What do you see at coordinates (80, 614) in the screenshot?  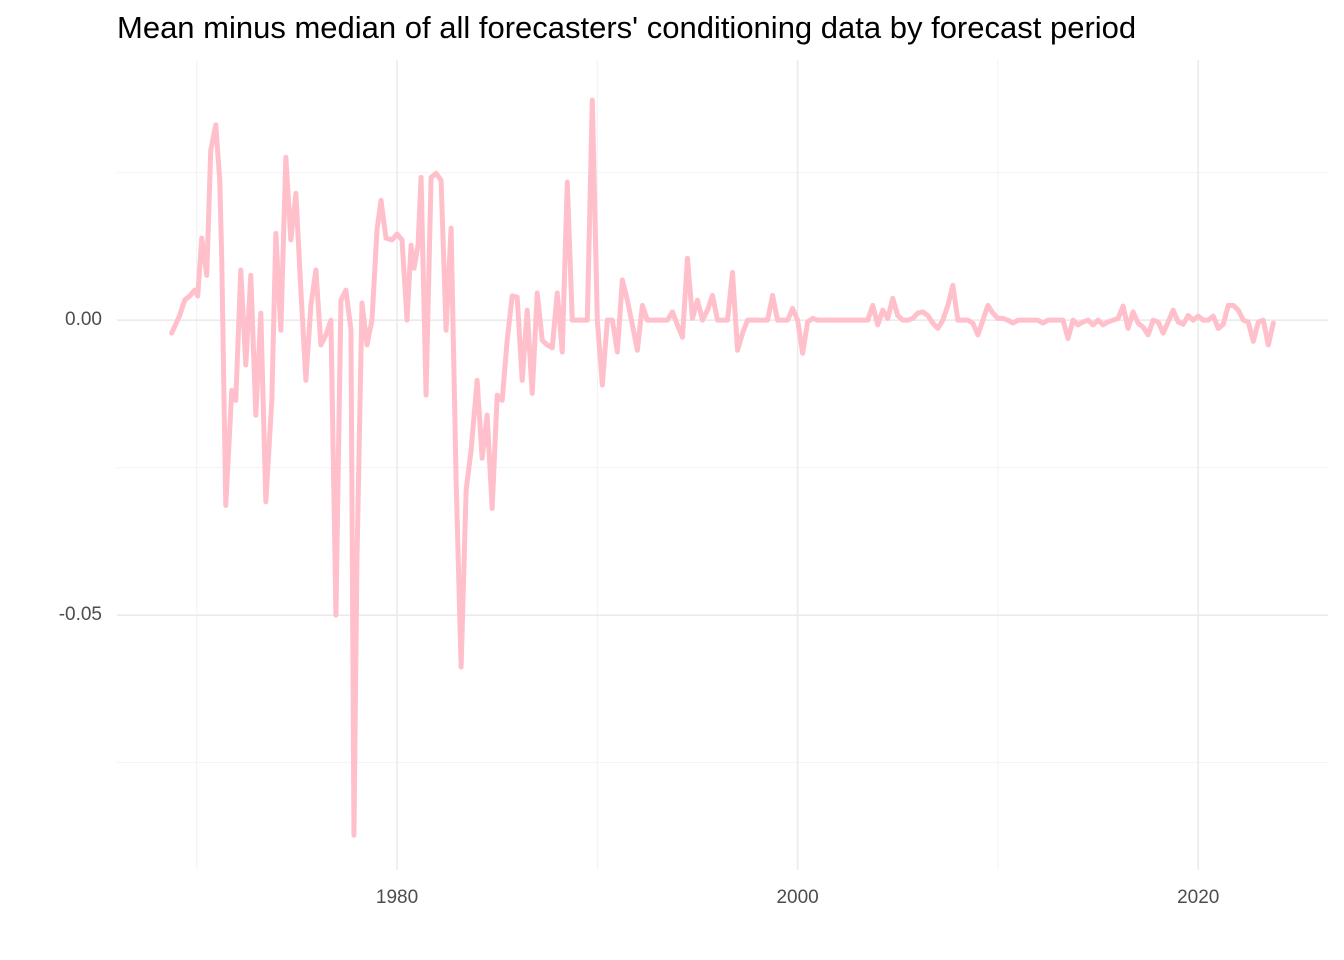 I see `y-tick-label: -0.05` at bounding box center [80, 614].